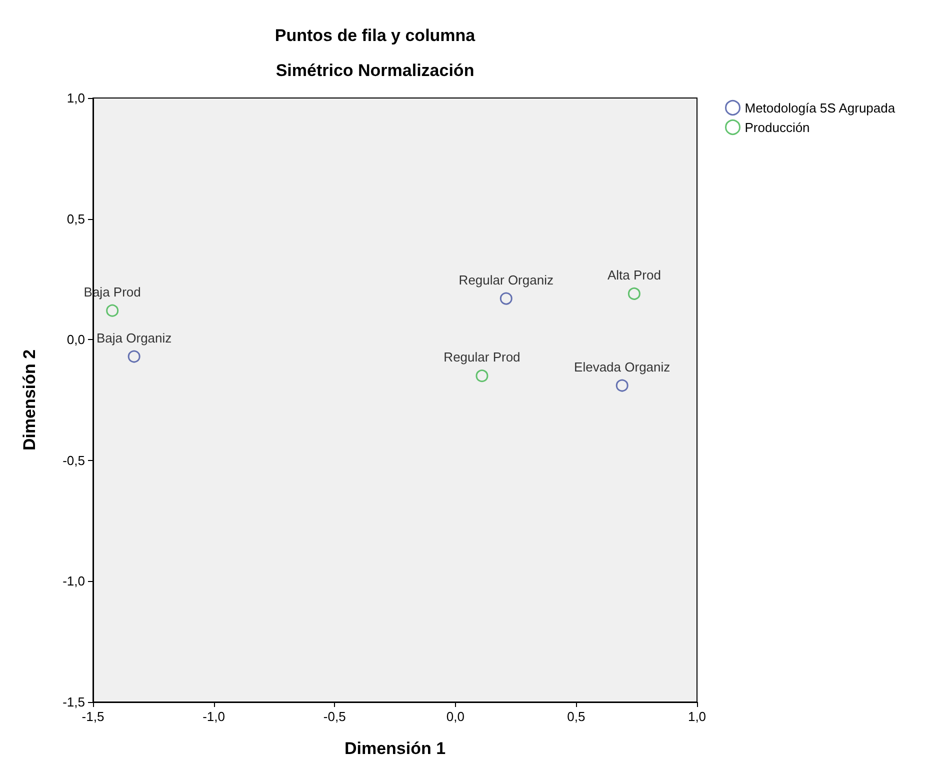  What do you see at coordinates (395, 748) in the screenshot?
I see `x-axis-title: Dimensión 1` at bounding box center [395, 748].